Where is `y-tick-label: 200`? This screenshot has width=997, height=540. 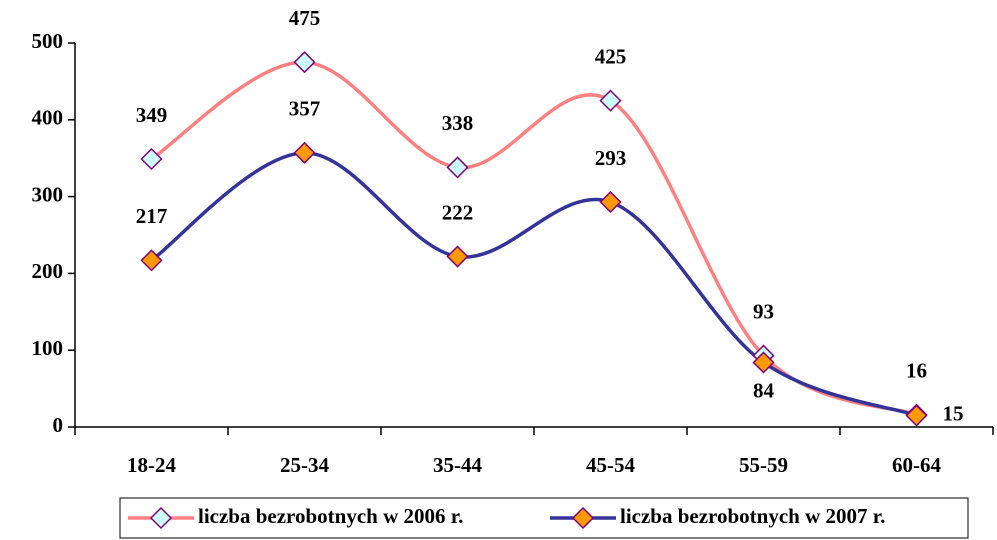
y-tick-label: 200 is located at coordinates (48, 271).